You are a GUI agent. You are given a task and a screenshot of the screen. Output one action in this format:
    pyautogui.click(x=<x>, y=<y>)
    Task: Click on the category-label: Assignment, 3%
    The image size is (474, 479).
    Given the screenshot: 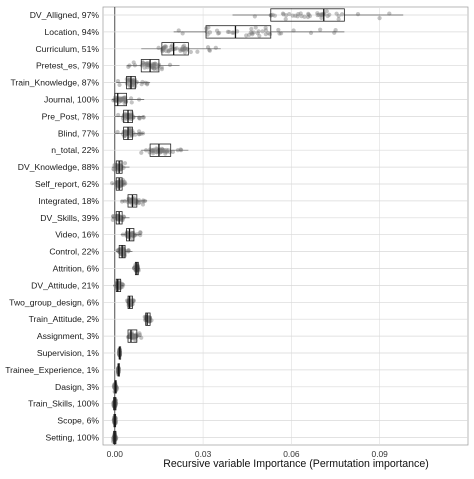 What is the action you would take?
    pyautogui.click(x=68, y=336)
    